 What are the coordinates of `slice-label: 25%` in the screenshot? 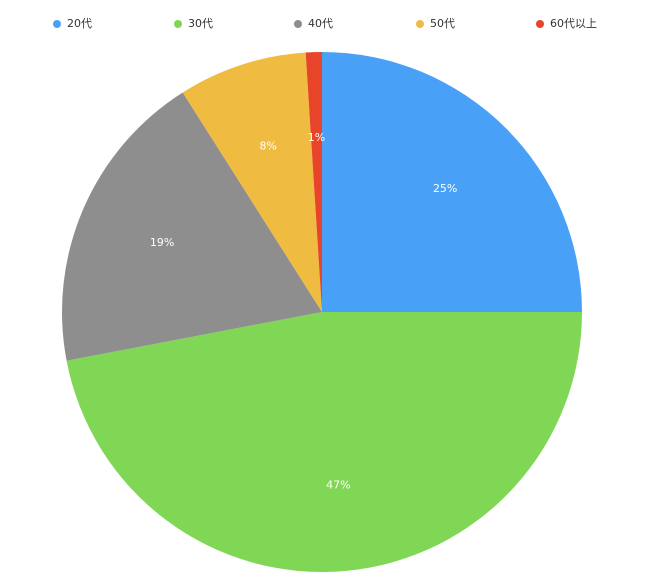 It's located at (445, 188).